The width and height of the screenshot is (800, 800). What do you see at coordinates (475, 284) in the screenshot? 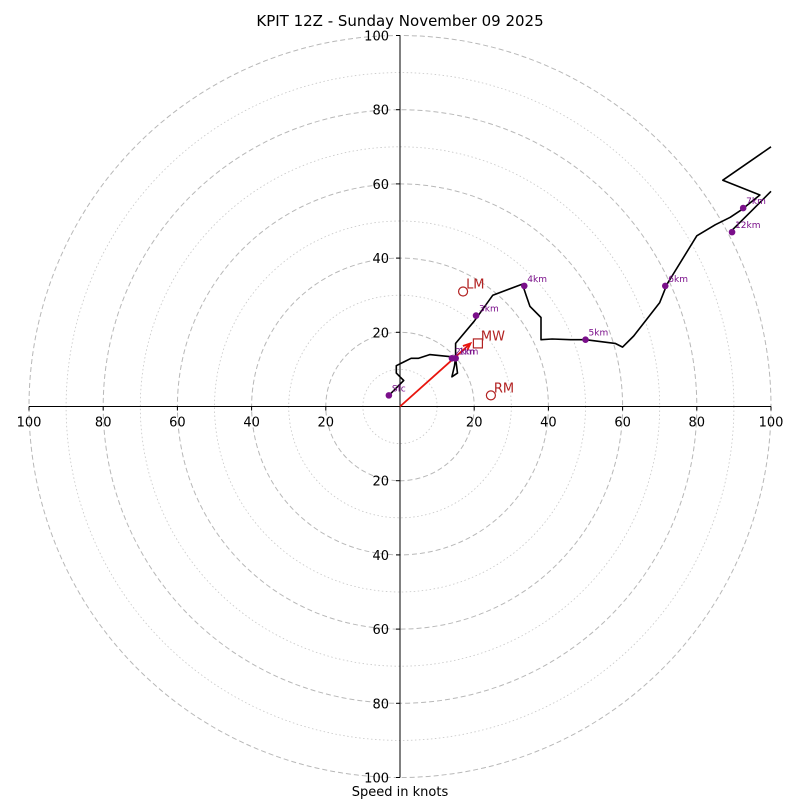
I see `storm-motion-label: LM` at bounding box center [475, 284].